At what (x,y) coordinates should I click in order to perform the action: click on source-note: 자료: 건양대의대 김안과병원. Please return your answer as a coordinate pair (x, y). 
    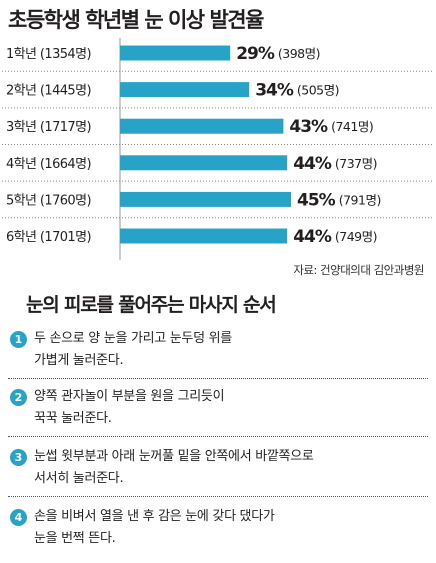
    Looking at the image, I should click on (358, 270).